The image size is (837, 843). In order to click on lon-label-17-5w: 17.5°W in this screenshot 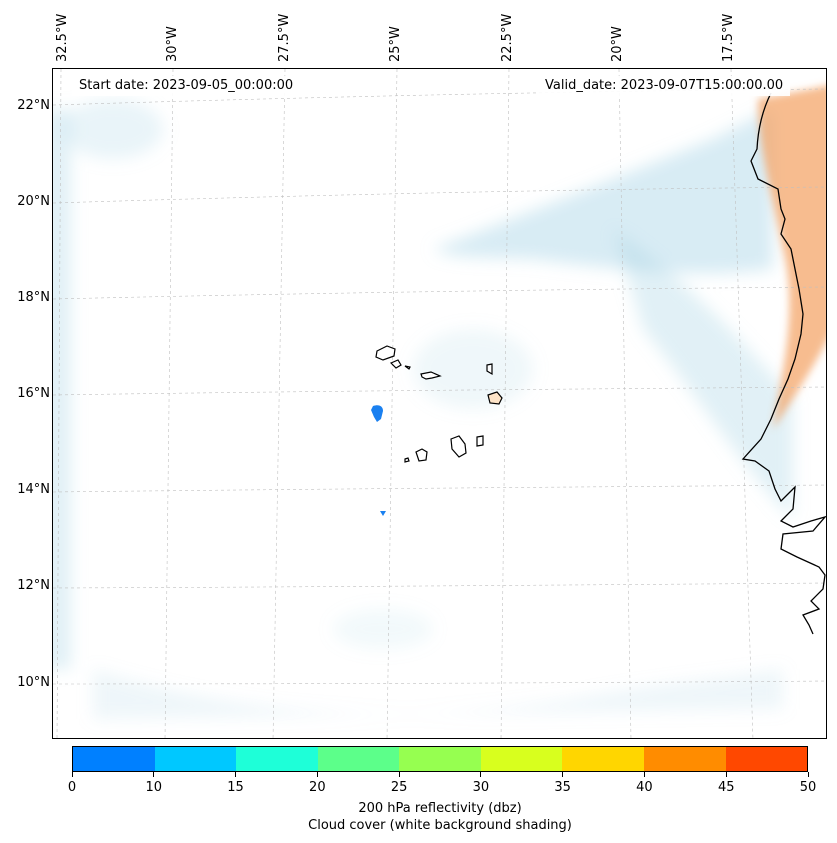, I will do `click(728, 37)`.